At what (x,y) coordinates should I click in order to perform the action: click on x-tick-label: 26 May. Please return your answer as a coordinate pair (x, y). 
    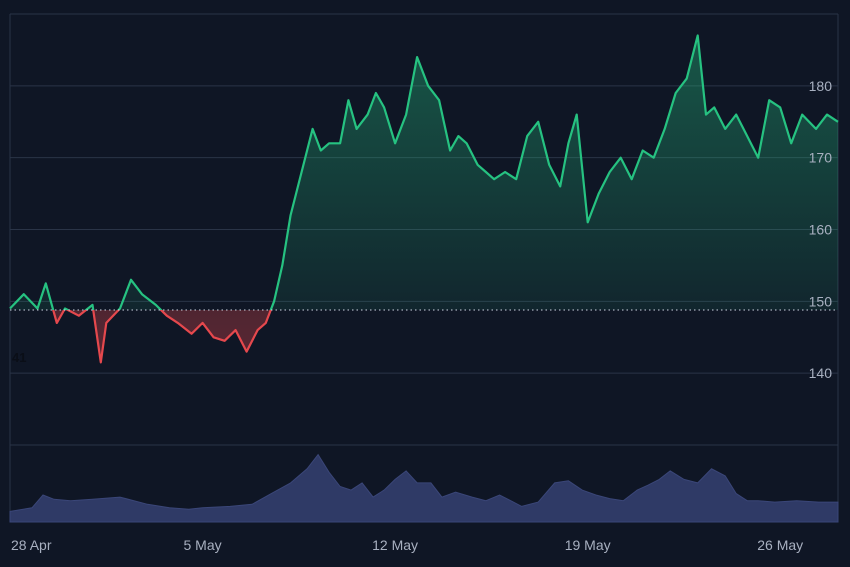
    Looking at the image, I should click on (780, 545).